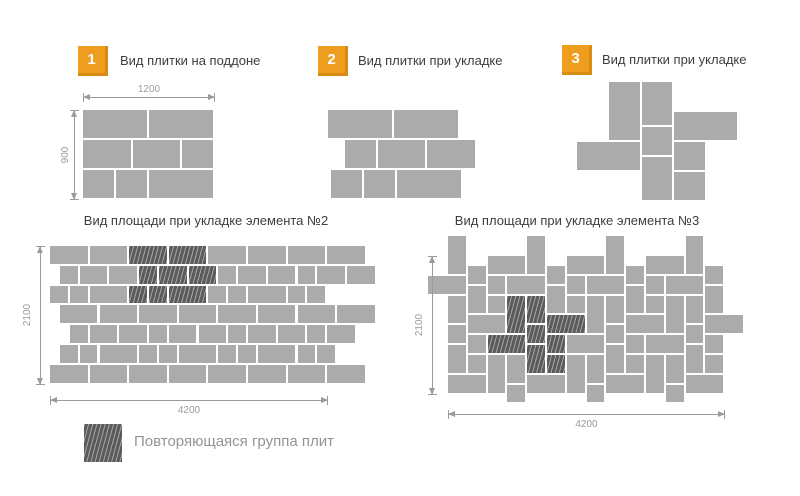  I want to click on pallet-height-label: 900, so click(65, 155).